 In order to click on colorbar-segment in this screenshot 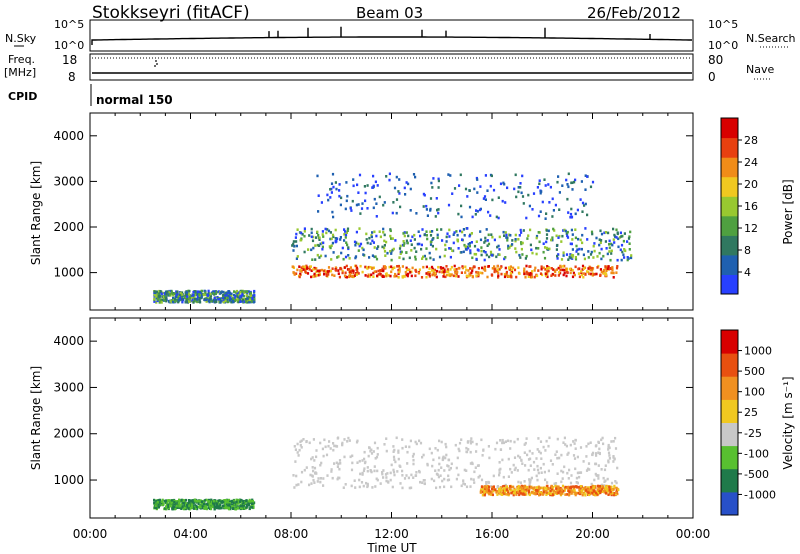, I will do `click(729, 147)`.